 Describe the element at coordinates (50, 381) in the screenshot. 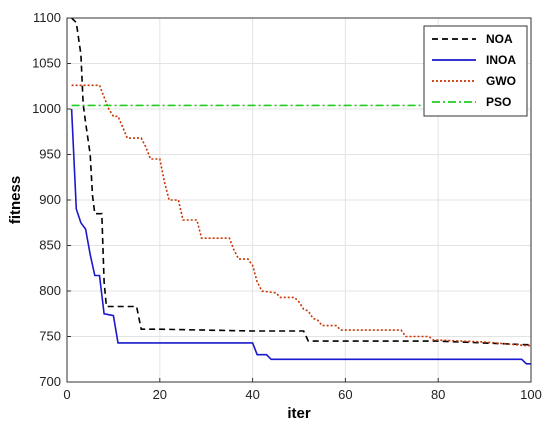

I see `y-tick-label: 700` at that location.